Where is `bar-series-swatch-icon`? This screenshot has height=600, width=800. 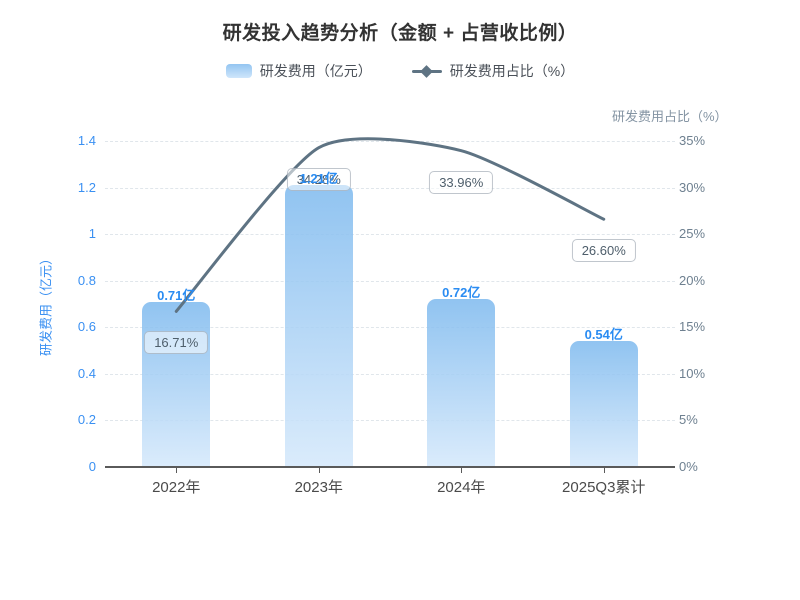 bar-series-swatch-icon is located at coordinates (238, 71).